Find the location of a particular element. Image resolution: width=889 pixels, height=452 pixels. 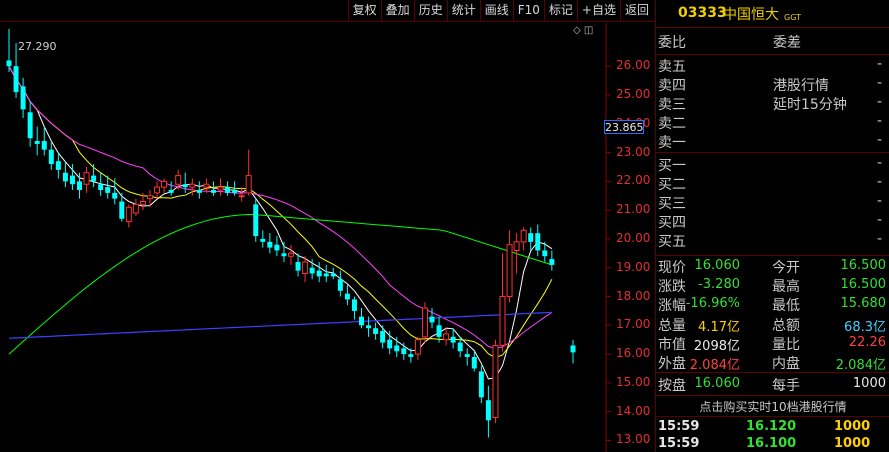

quote-value: 16.500 is located at coordinates (863, 265).